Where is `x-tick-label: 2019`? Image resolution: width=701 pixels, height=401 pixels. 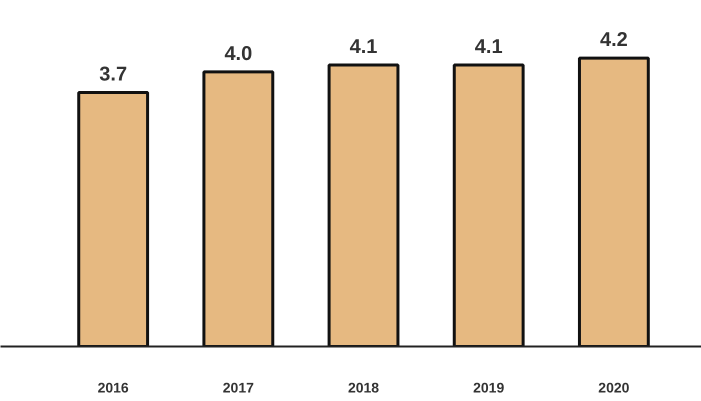 x-tick-label: 2019 is located at coordinates (488, 388).